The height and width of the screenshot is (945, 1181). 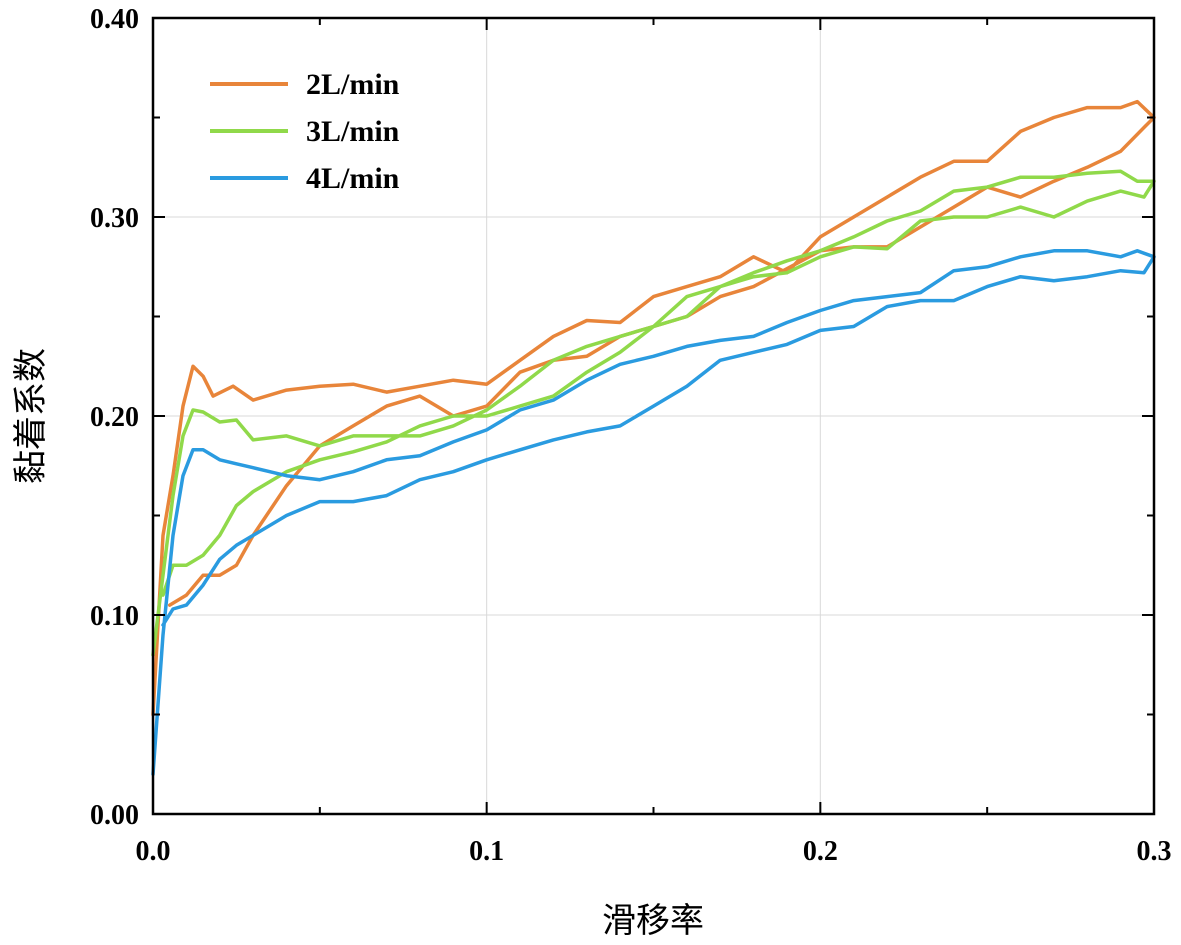 I want to click on x-tick-label: 0.3, so click(x=1154, y=851).